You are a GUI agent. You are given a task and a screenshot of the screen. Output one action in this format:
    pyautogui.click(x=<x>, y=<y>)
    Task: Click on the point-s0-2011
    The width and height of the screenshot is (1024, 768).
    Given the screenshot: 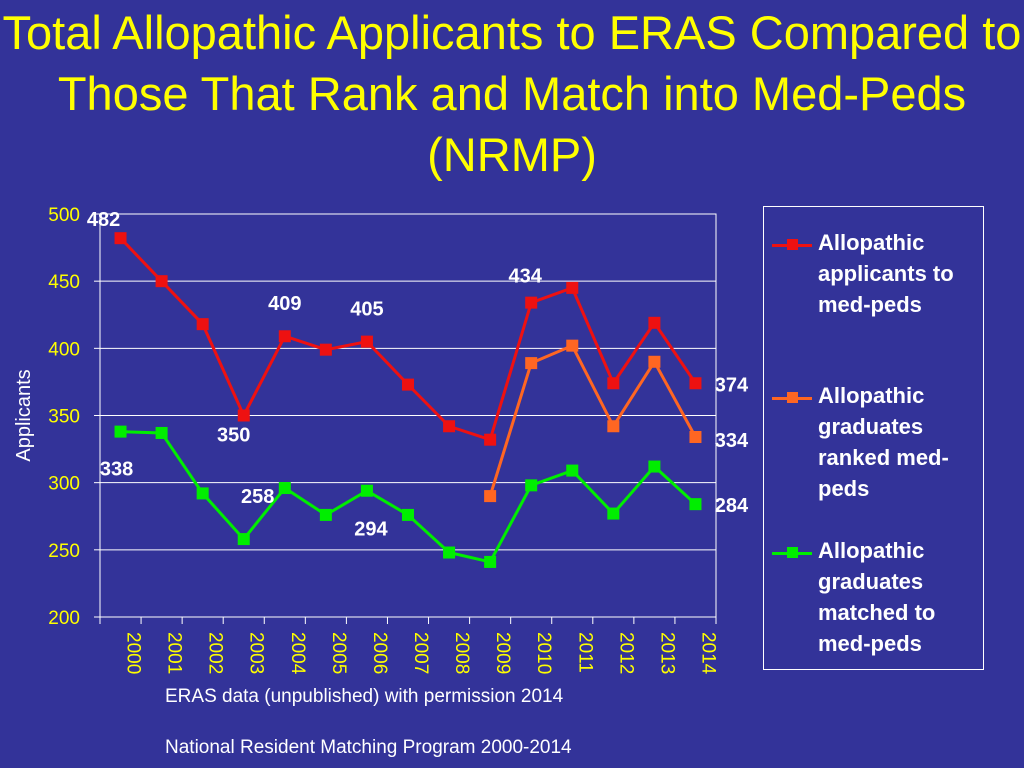 What is the action you would take?
    pyautogui.click(x=572, y=287)
    